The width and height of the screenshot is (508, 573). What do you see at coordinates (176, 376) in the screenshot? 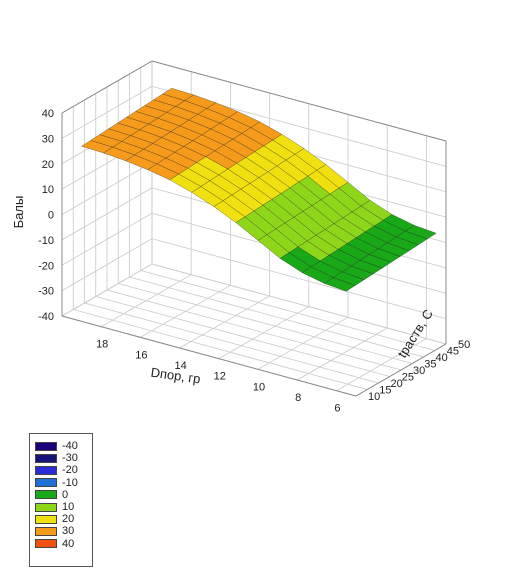
I see `x-axis-label: Dпор, гр` at bounding box center [176, 376].